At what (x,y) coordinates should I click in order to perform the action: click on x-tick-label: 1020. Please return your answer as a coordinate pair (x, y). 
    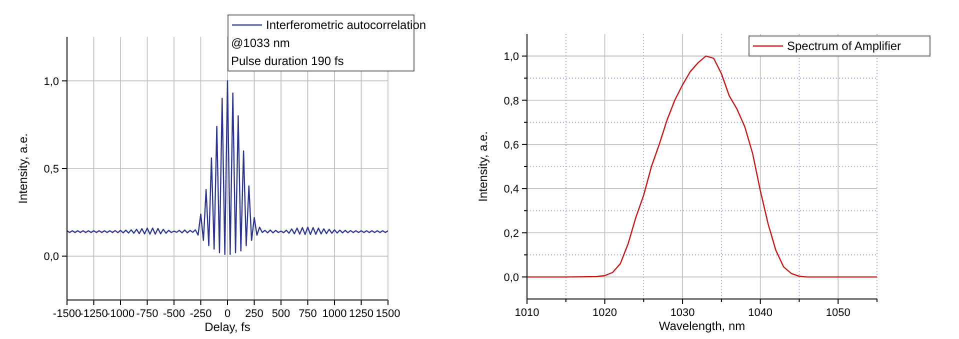
    Looking at the image, I should click on (605, 313).